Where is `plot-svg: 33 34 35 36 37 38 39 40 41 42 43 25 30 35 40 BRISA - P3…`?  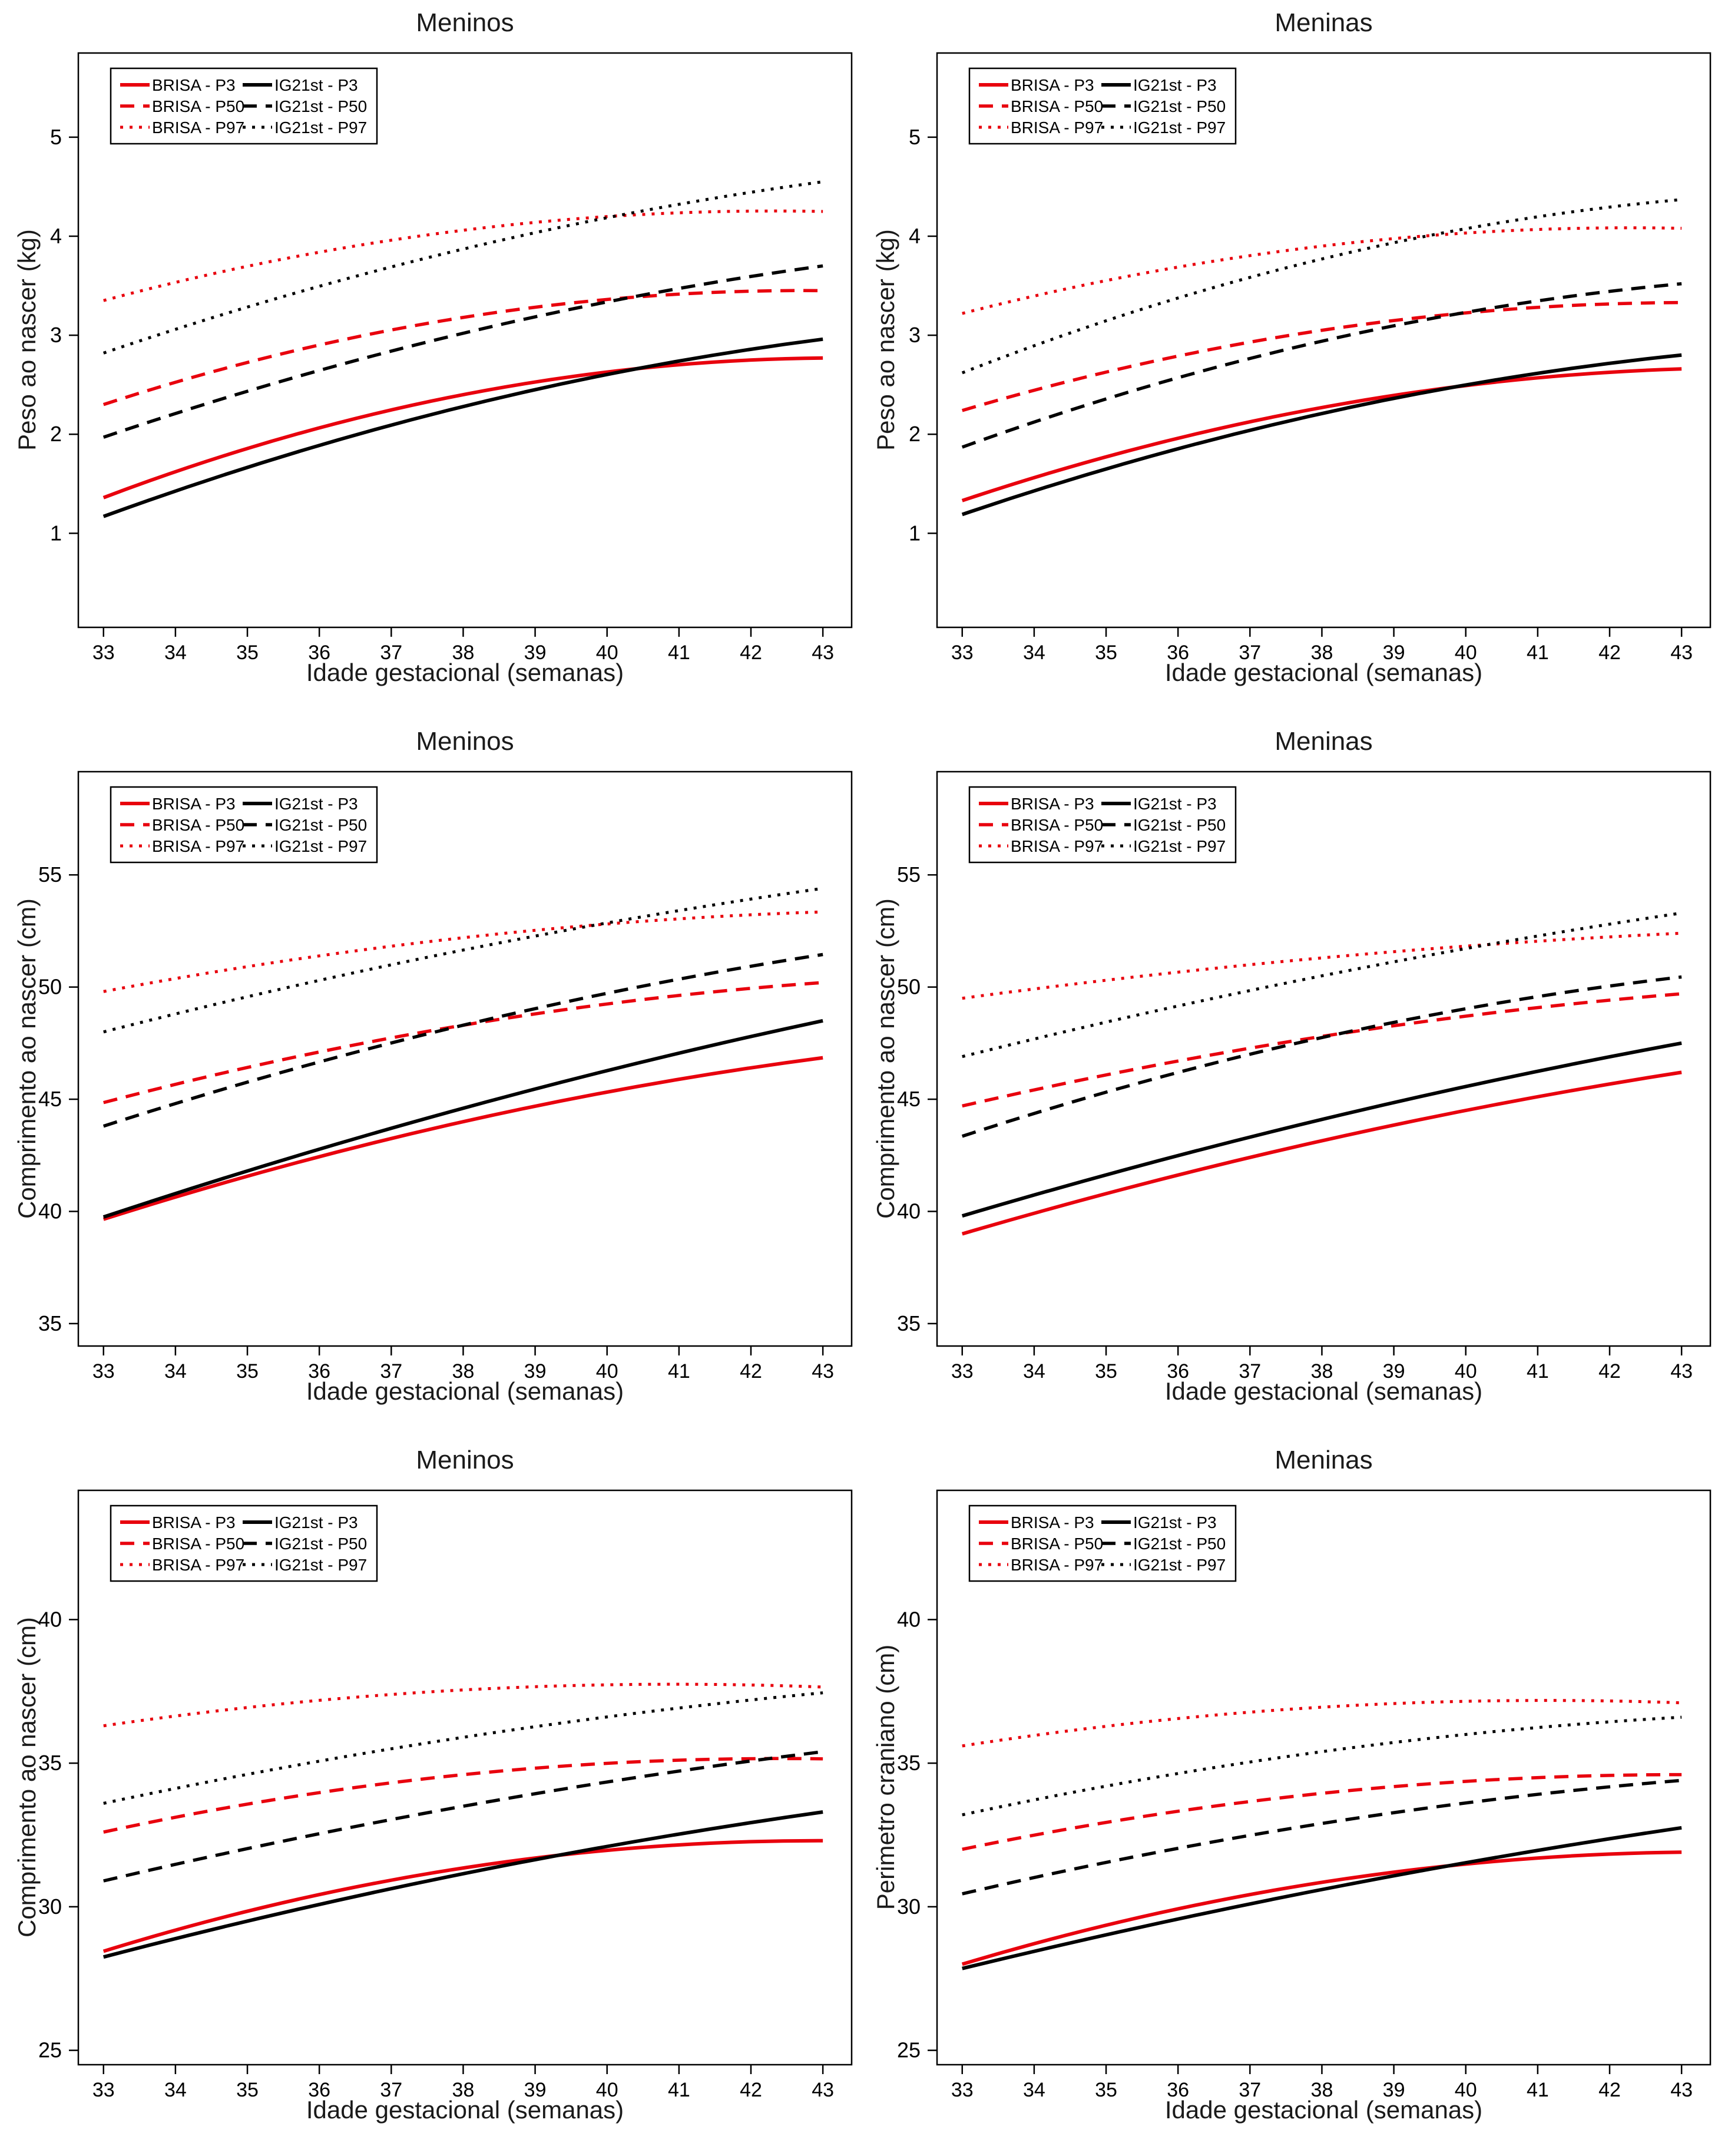 plot-svg: 33 34 35 36 37 38 39 40 41 42 43 25 30 35 40 BRISA - P3… is located at coordinates (446, 1795).